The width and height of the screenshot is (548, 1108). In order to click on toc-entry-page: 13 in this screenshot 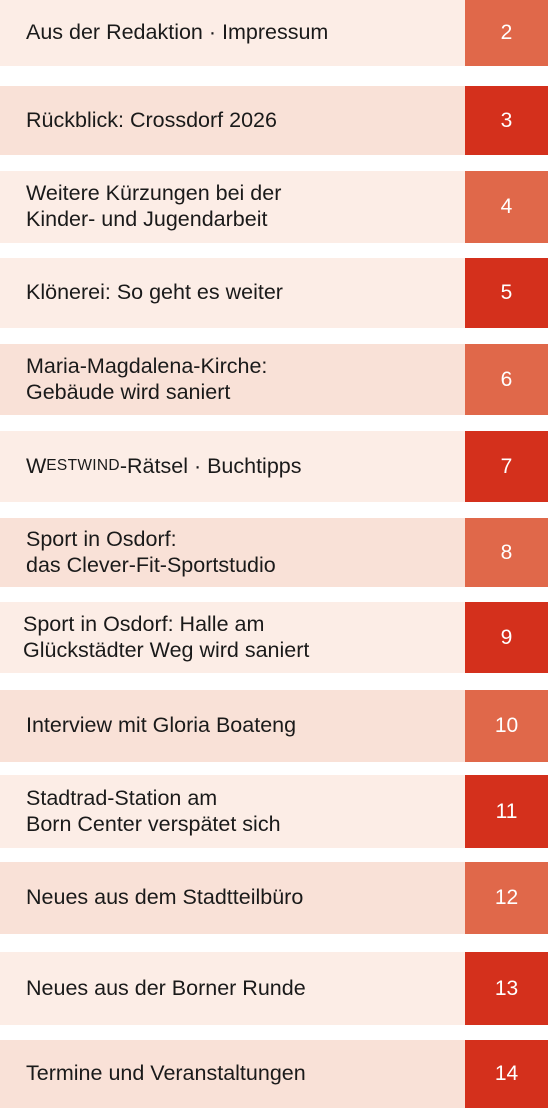, I will do `click(506, 988)`.